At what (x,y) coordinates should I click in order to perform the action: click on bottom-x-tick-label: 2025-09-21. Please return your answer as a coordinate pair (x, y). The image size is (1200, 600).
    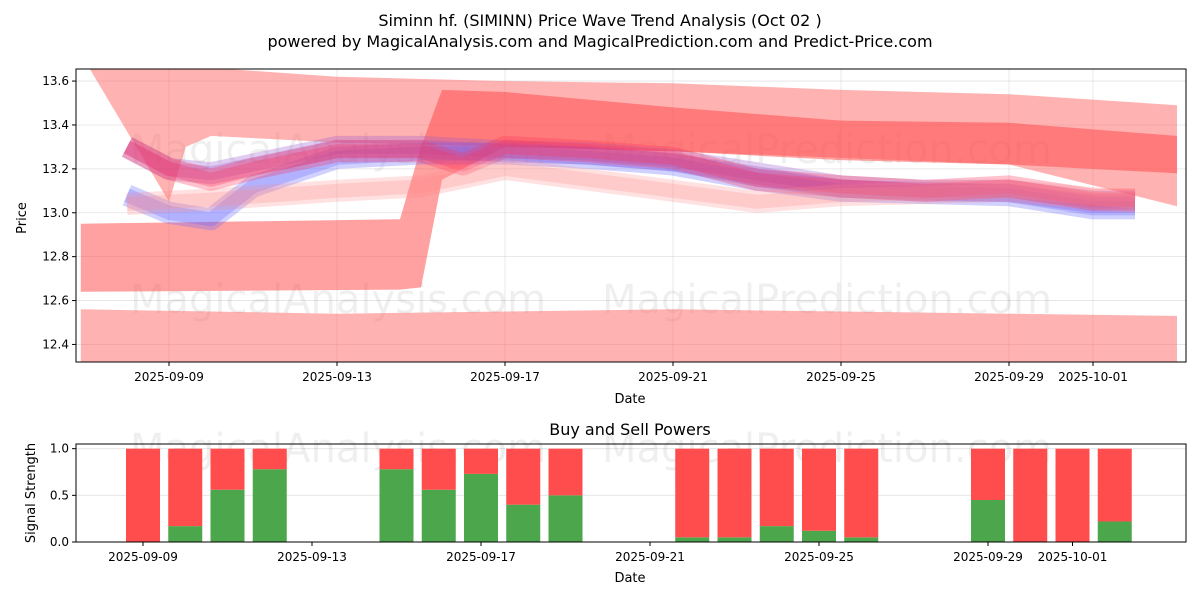
    Looking at the image, I should click on (650, 557).